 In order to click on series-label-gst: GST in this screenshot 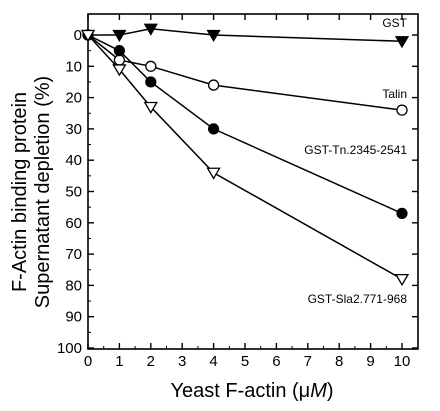, I will do `click(394, 23)`.